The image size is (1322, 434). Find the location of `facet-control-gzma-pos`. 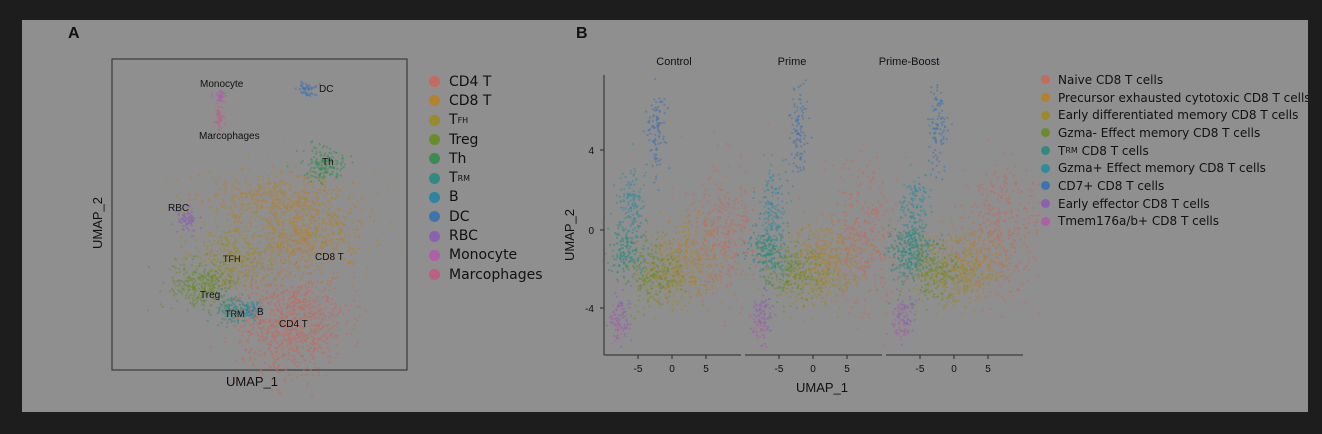

facet-control-gzma-pos is located at coordinates (630, 200).